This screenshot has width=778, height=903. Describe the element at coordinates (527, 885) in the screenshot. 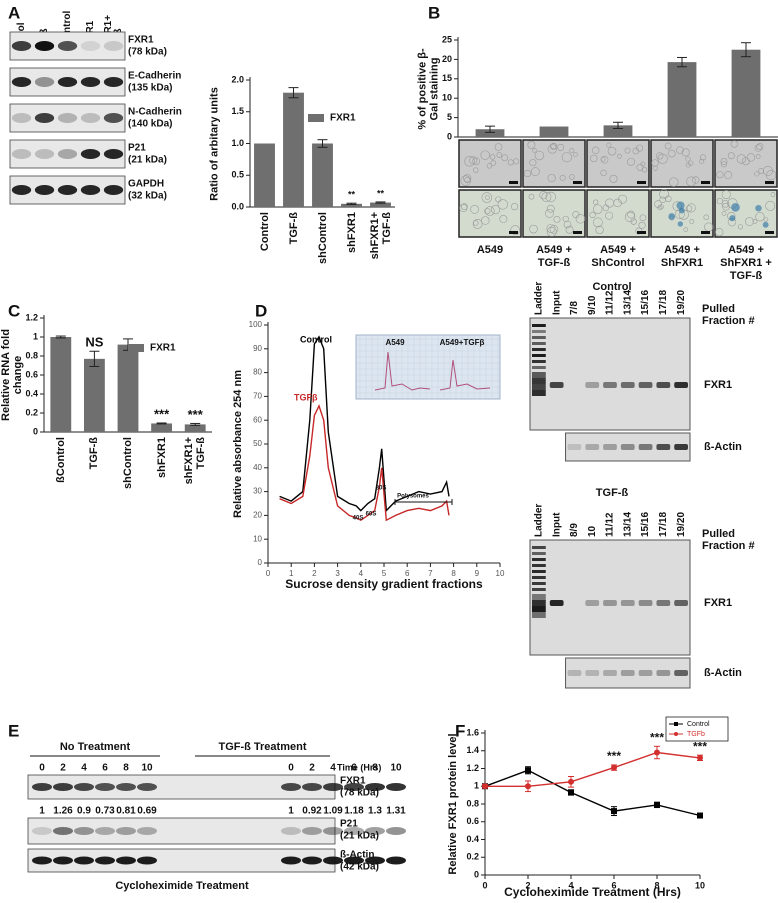

I see `x-tick-label: 2` at that location.